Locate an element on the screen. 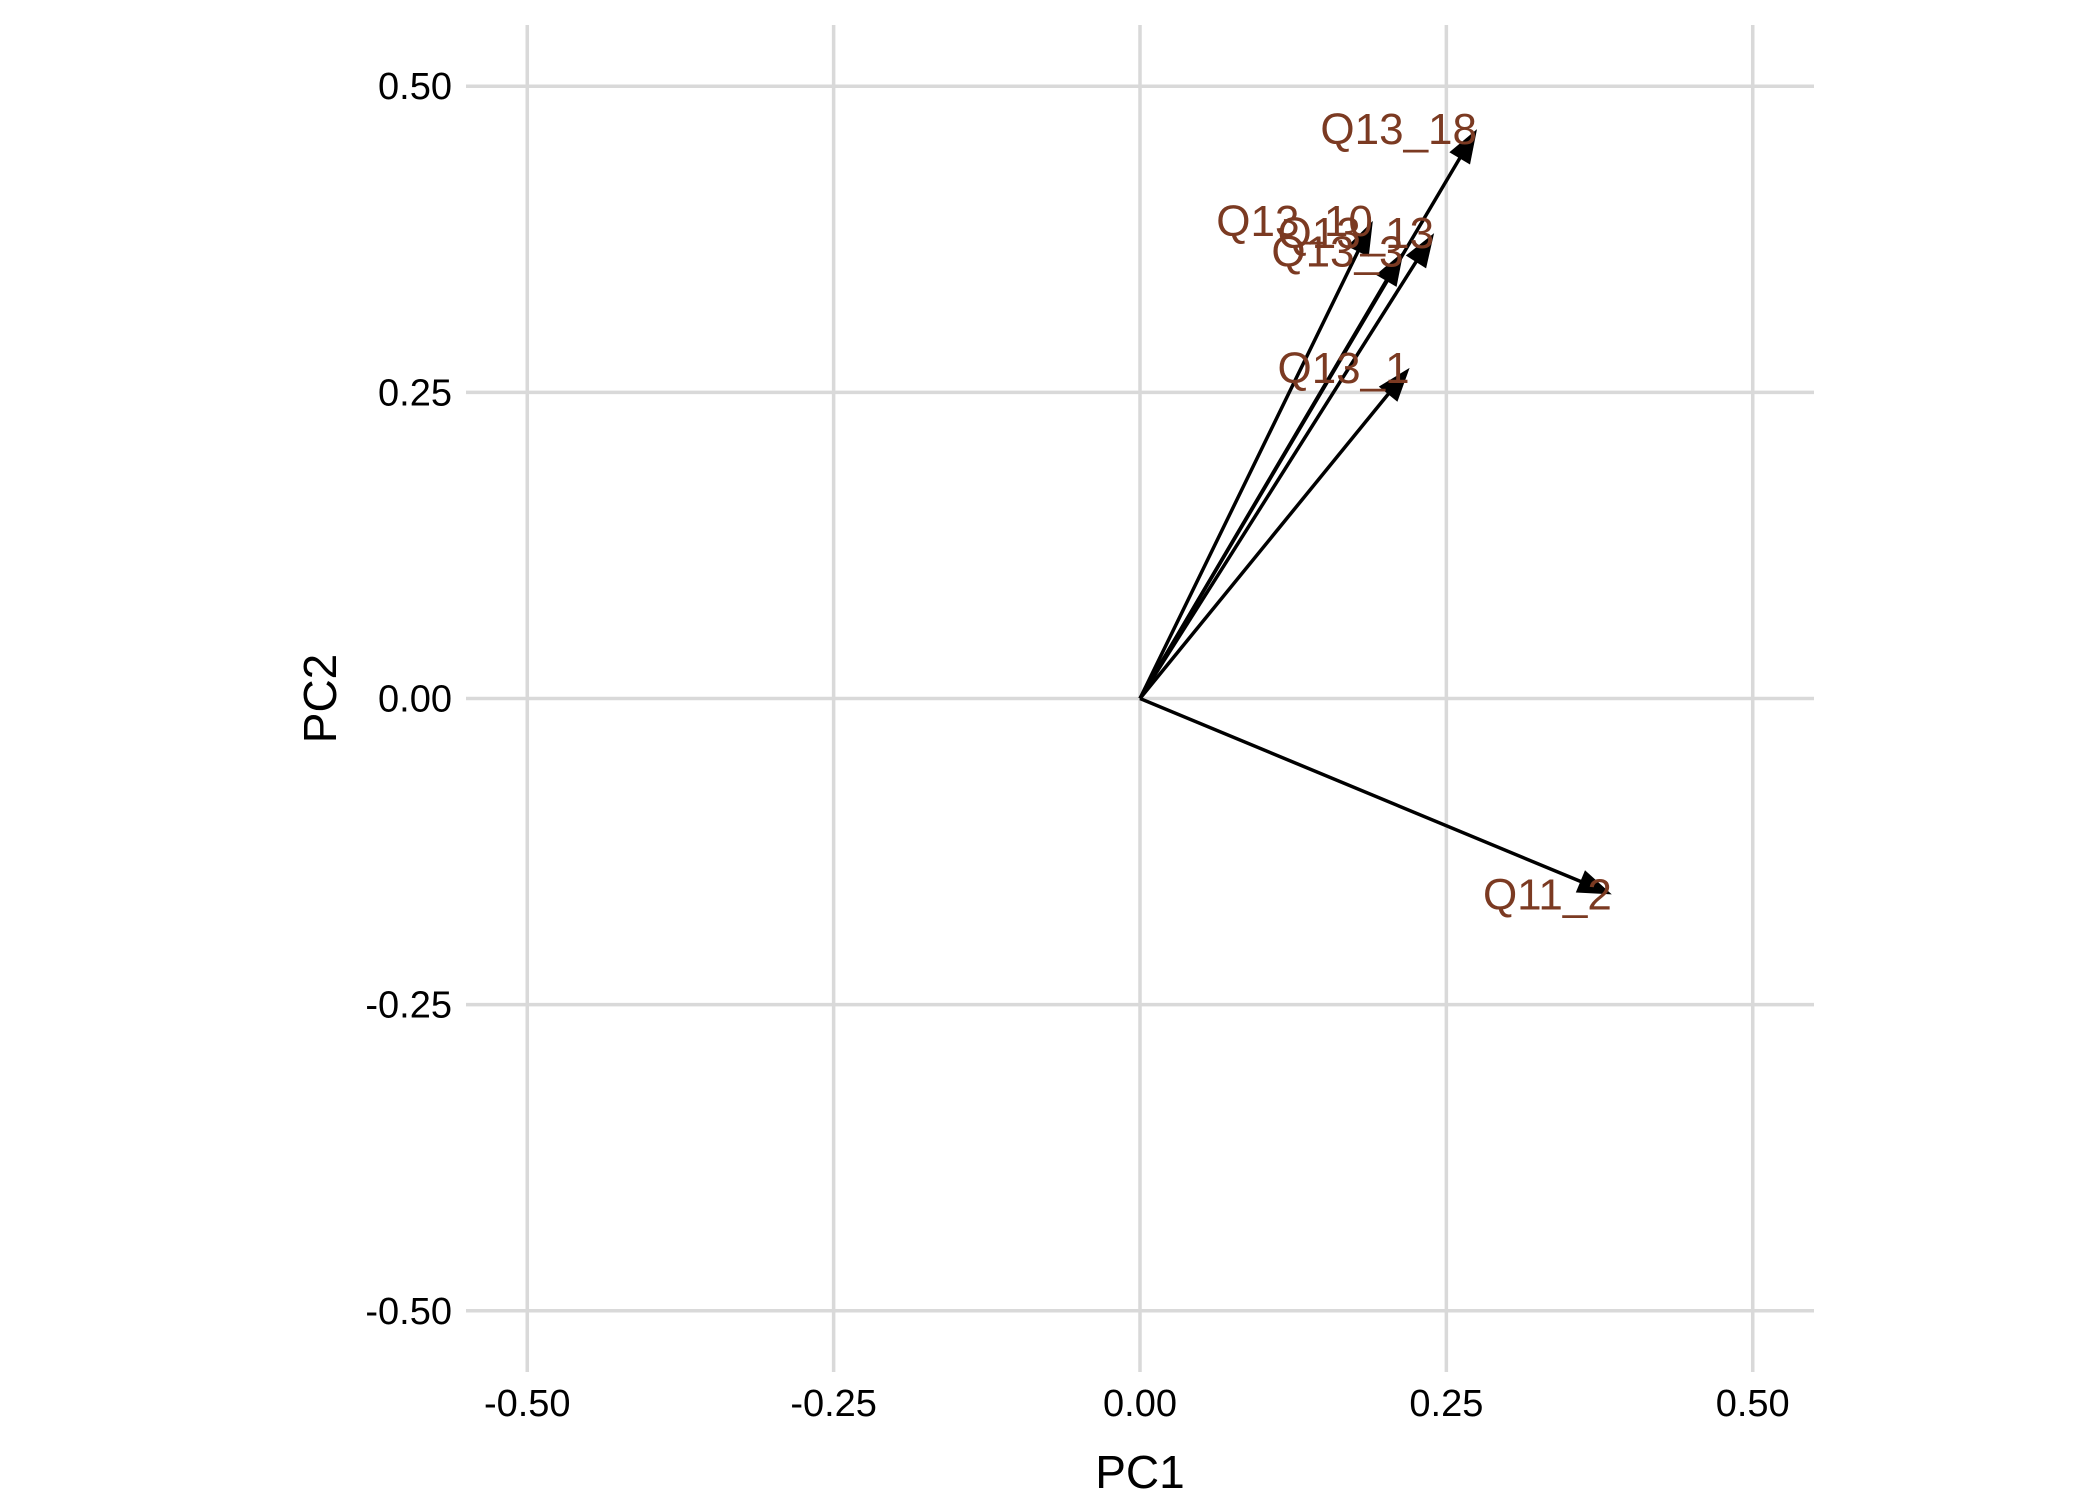 The image size is (2100, 1500). vector-label-q13-10: Q13_10 is located at coordinates (1294, 221).